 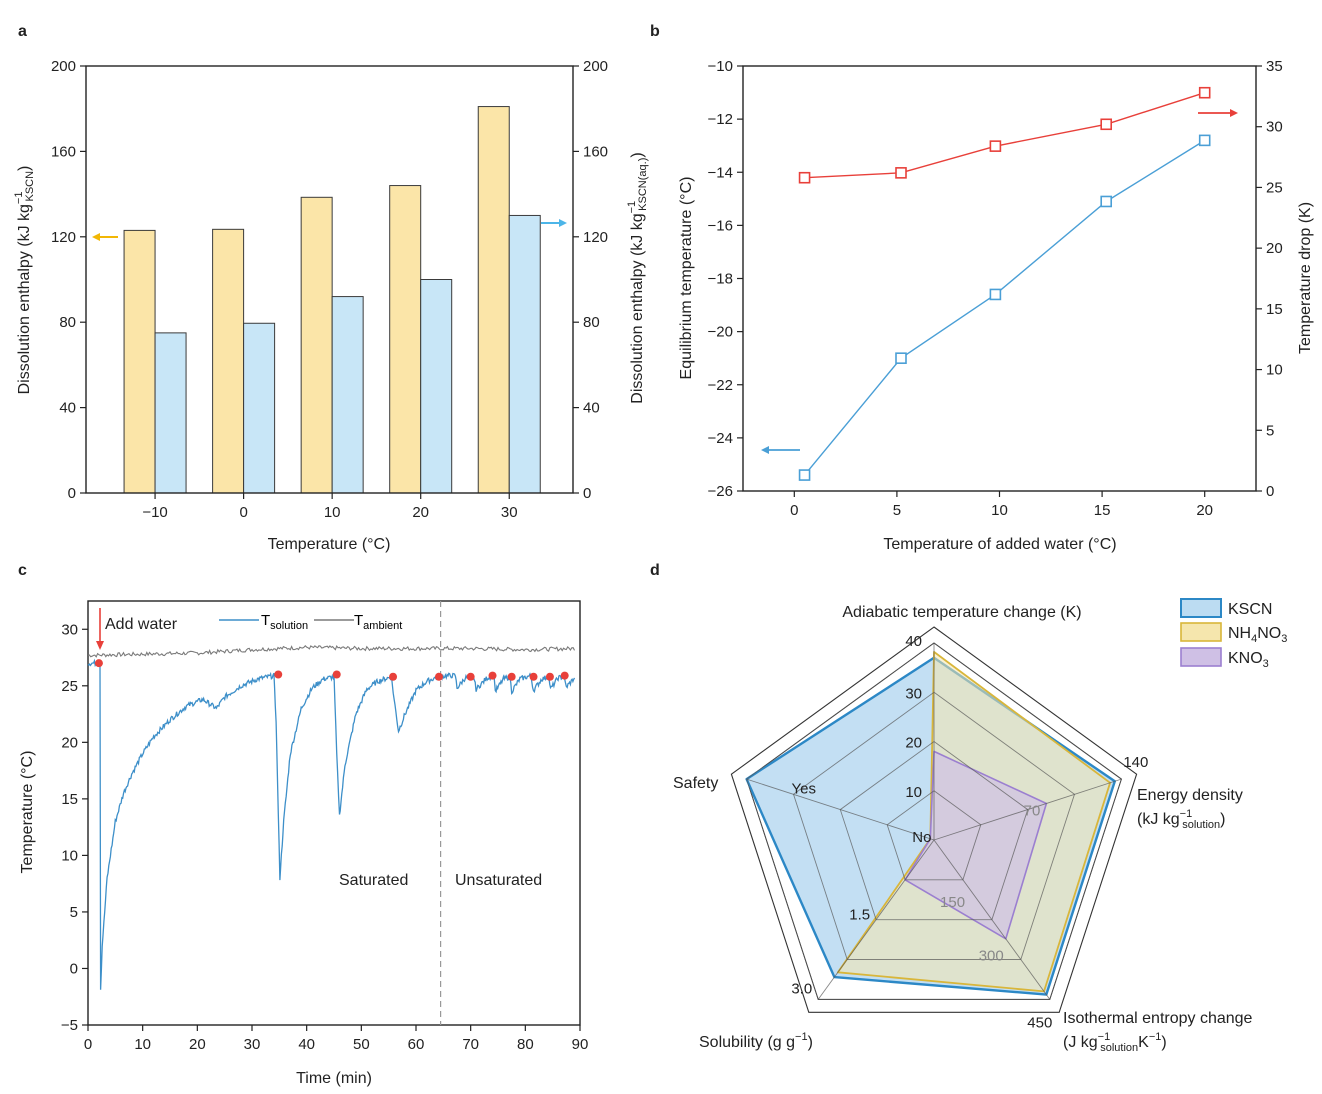 What do you see at coordinates (1270, 491) in the screenshot?
I see `y-right-tick-label: 0` at bounding box center [1270, 491].